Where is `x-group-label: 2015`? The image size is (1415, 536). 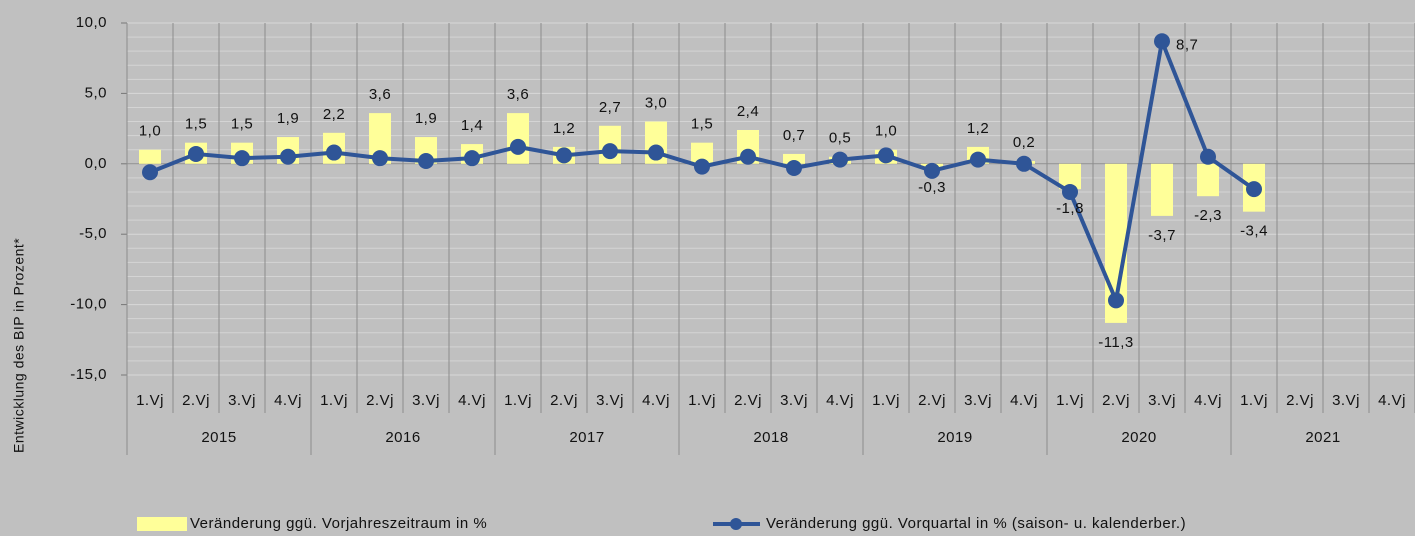 x-group-label: 2015 is located at coordinates (218, 437).